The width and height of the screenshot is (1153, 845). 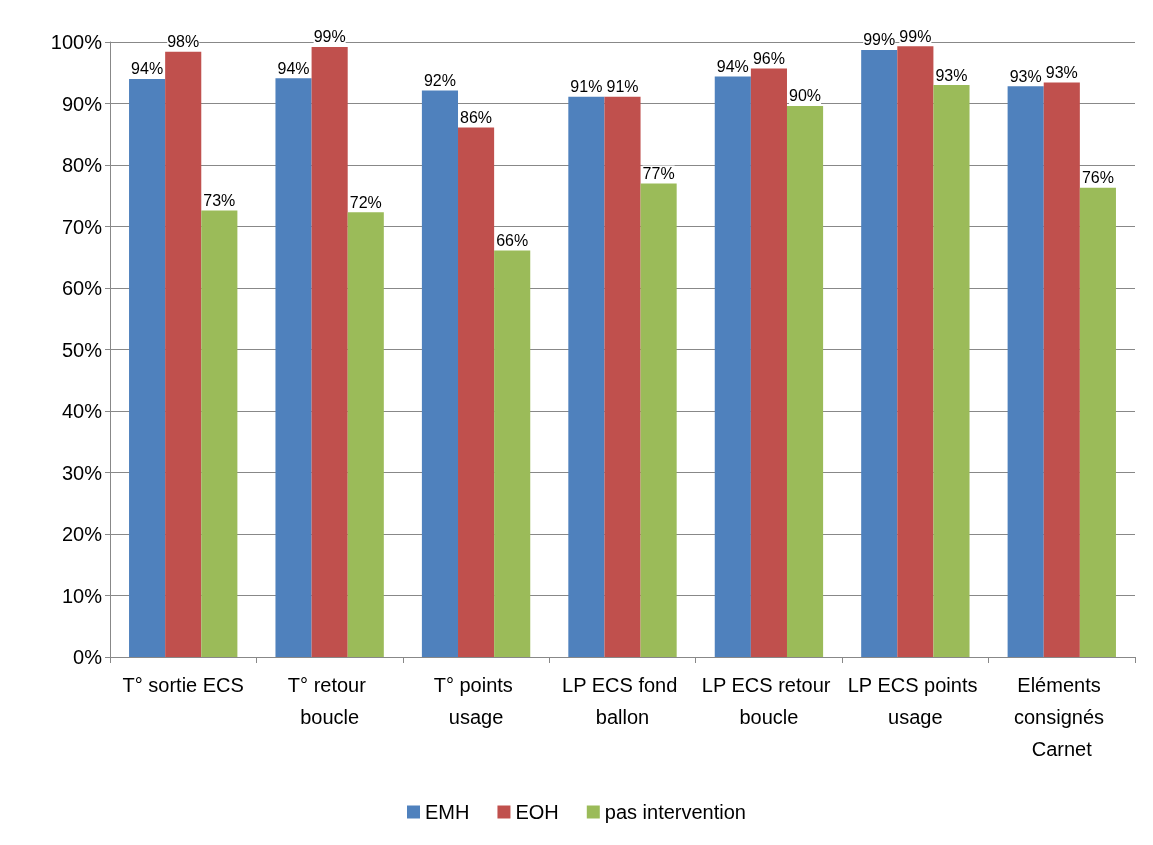 What do you see at coordinates (329, 701) in the screenshot?
I see `x-tick-label: T° retour boucle` at bounding box center [329, 701].